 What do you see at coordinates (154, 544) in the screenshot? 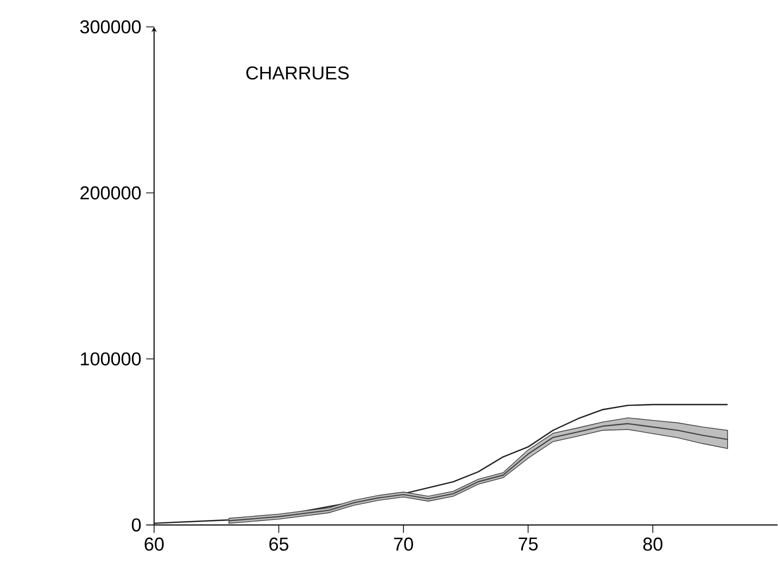
I see `x-tick-label: 60` at bounding box center [154, 544].